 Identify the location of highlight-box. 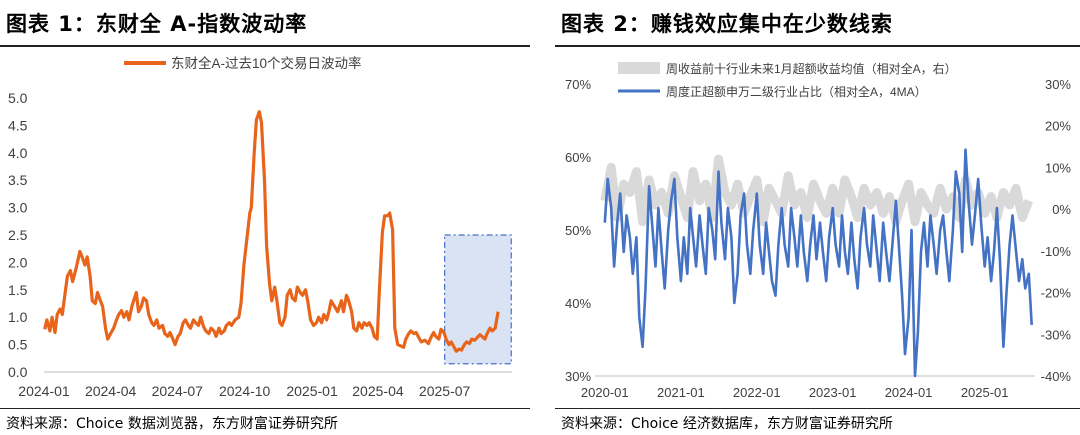
(478, 299).